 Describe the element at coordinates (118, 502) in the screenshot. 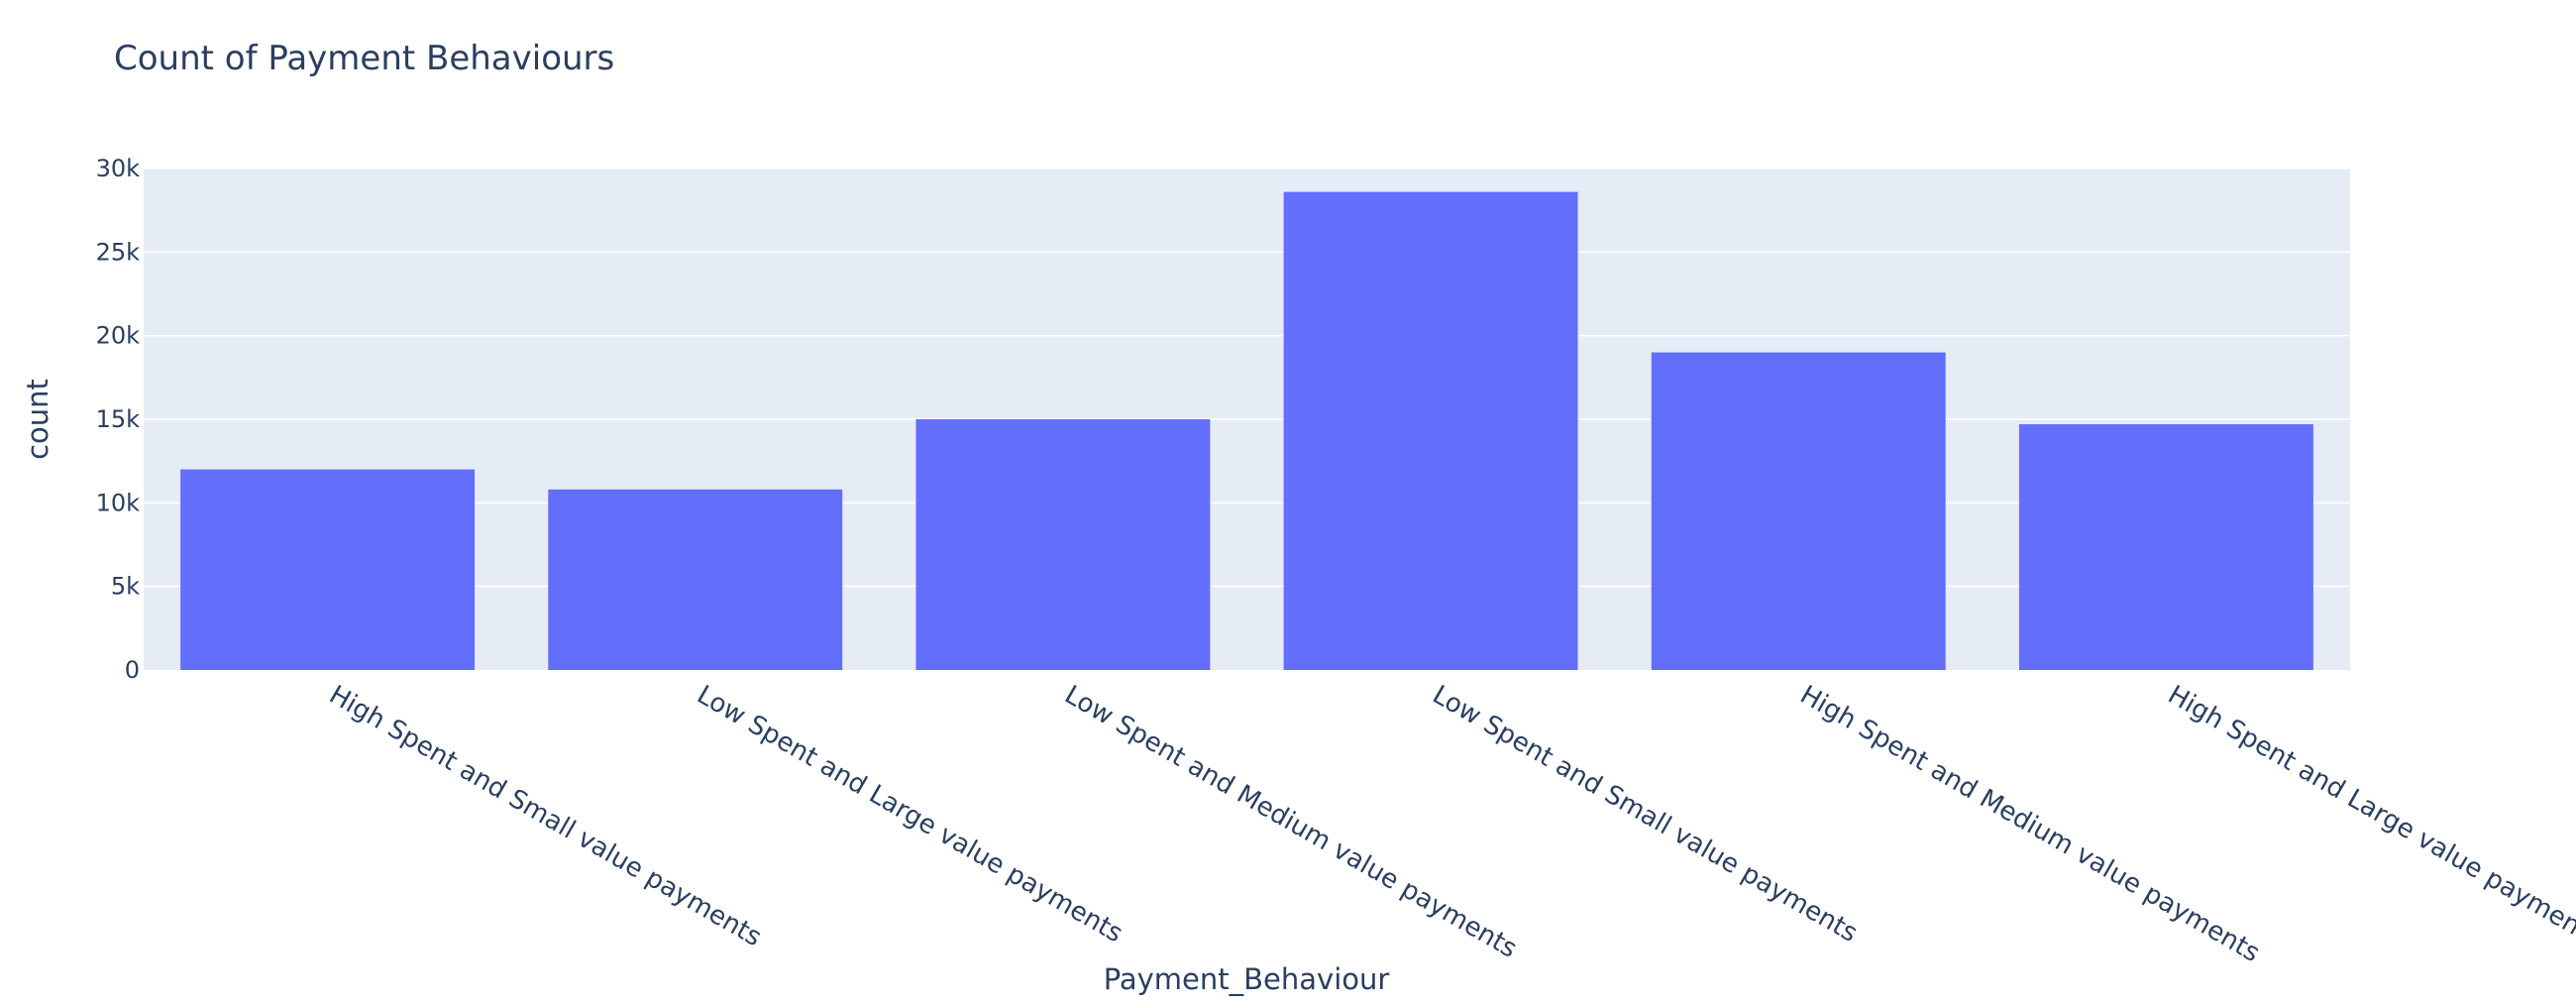

I see `y-tick-label: 10k` at that location.